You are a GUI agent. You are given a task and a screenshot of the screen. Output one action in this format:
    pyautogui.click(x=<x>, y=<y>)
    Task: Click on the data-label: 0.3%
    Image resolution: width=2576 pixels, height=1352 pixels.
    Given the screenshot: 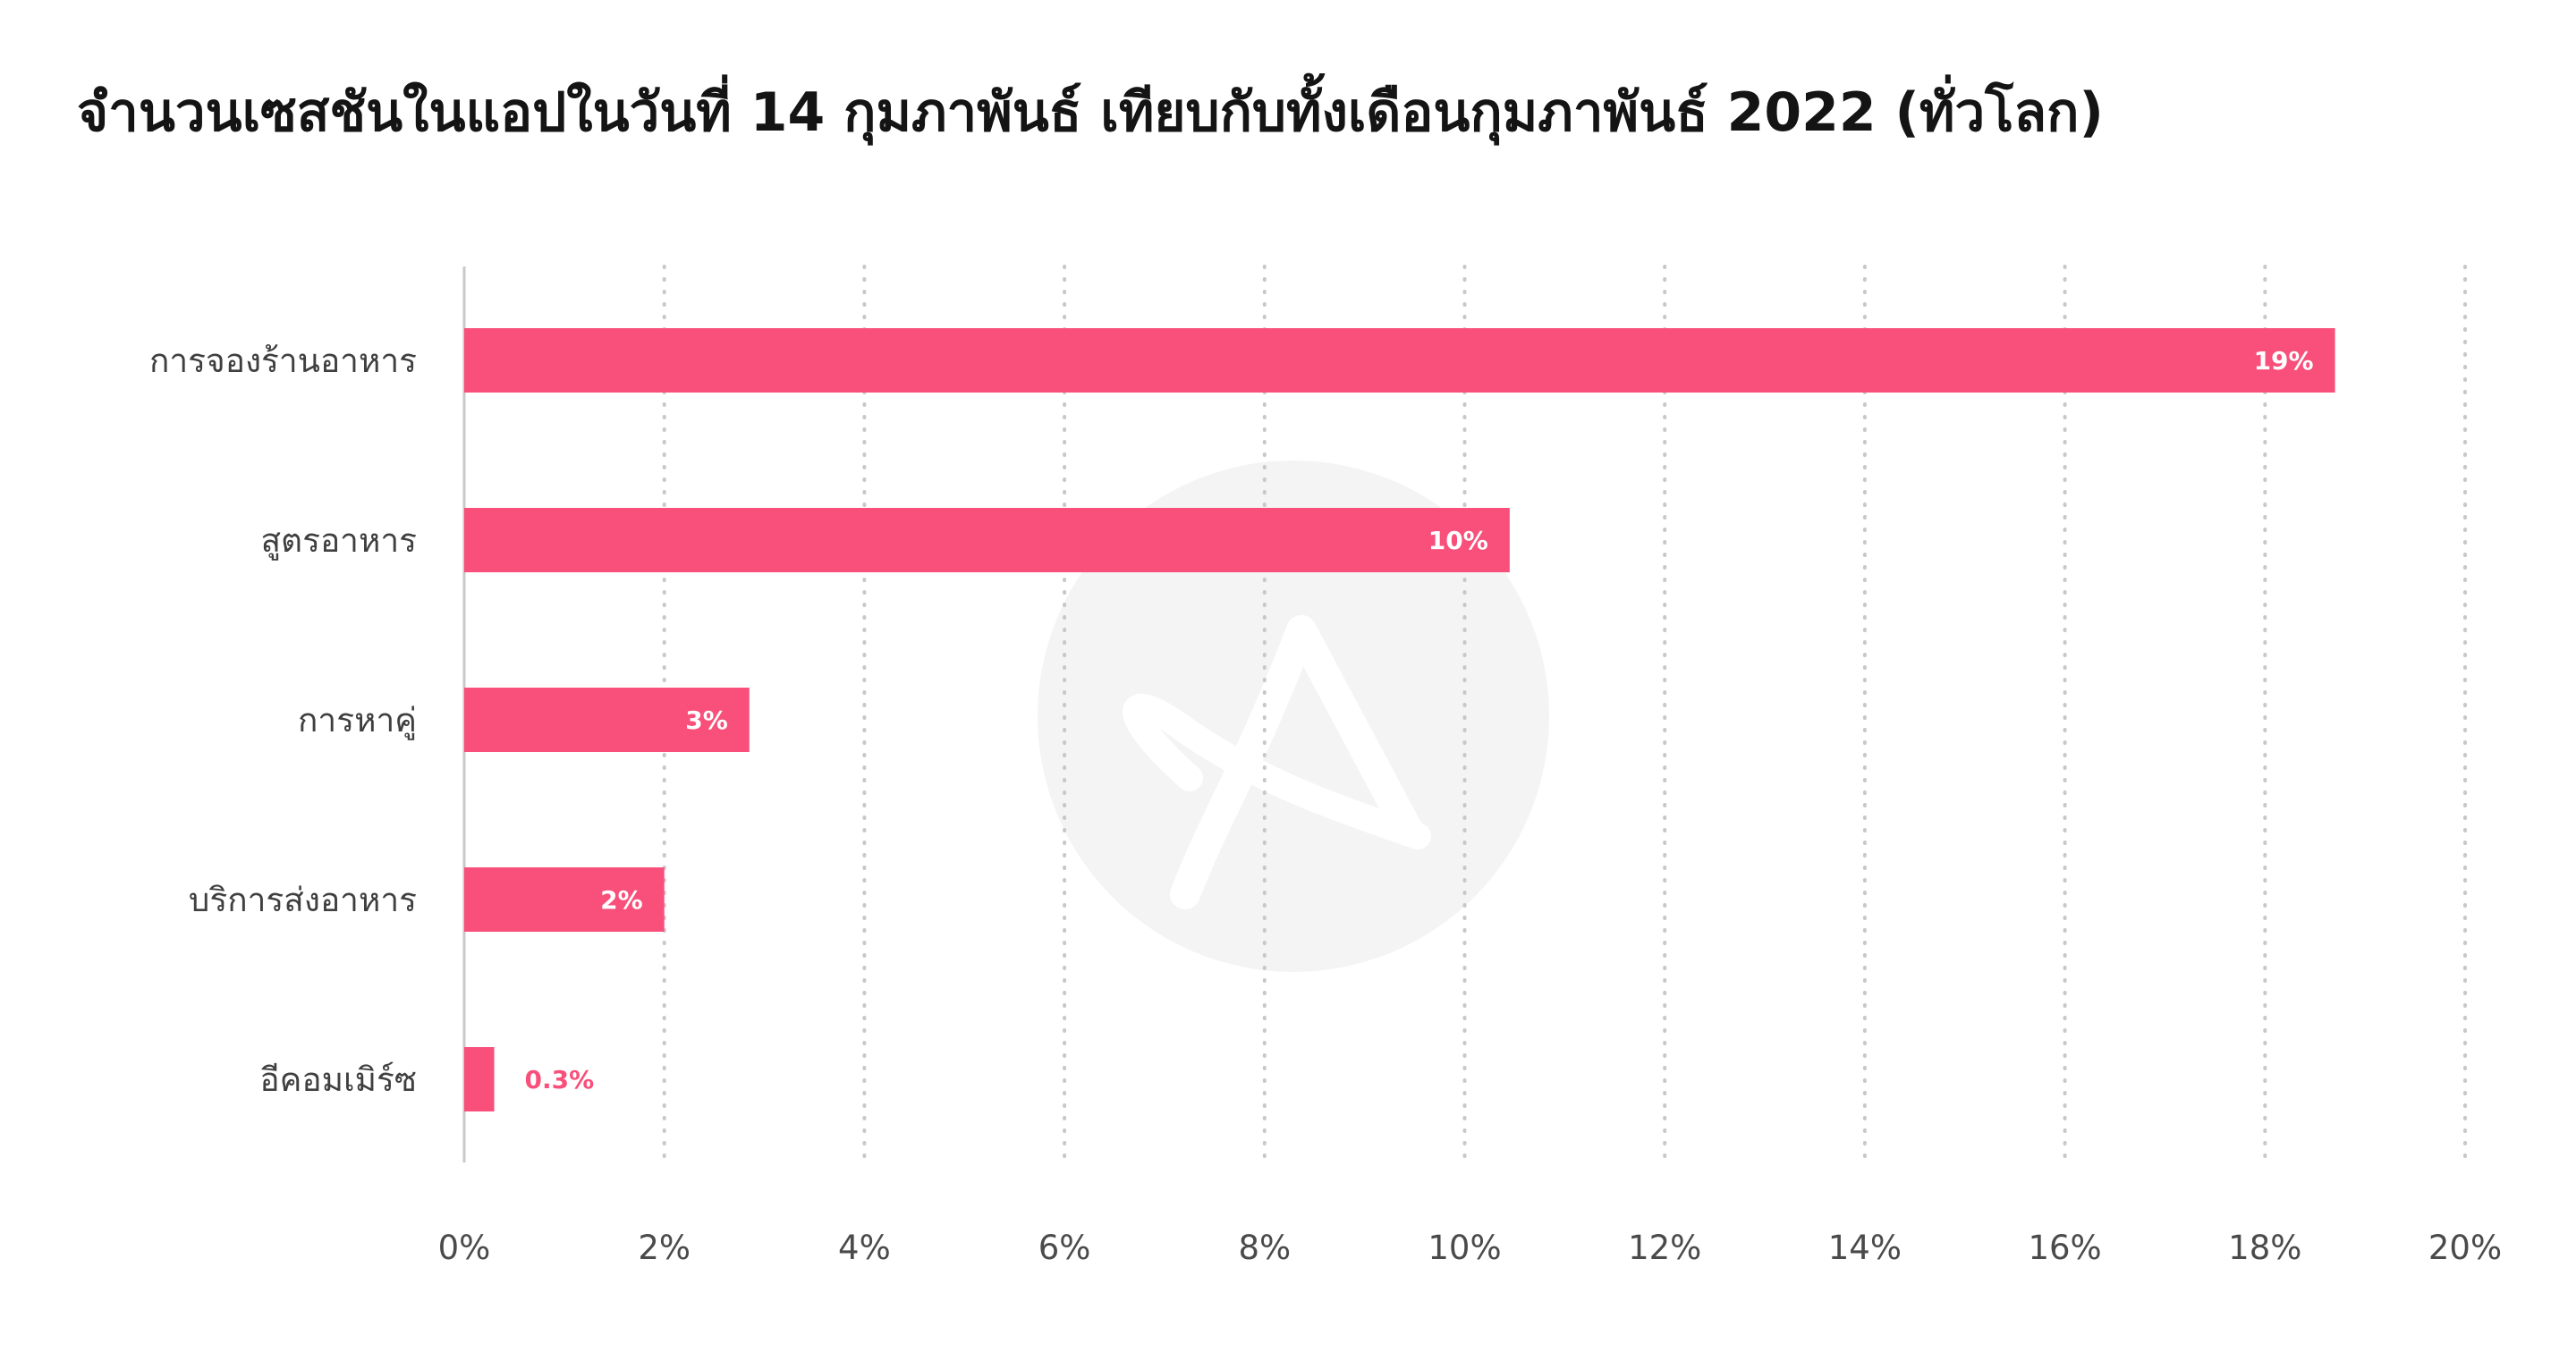 What is the action you would take?
    pyautogui.click(x=560, y=1079)
    